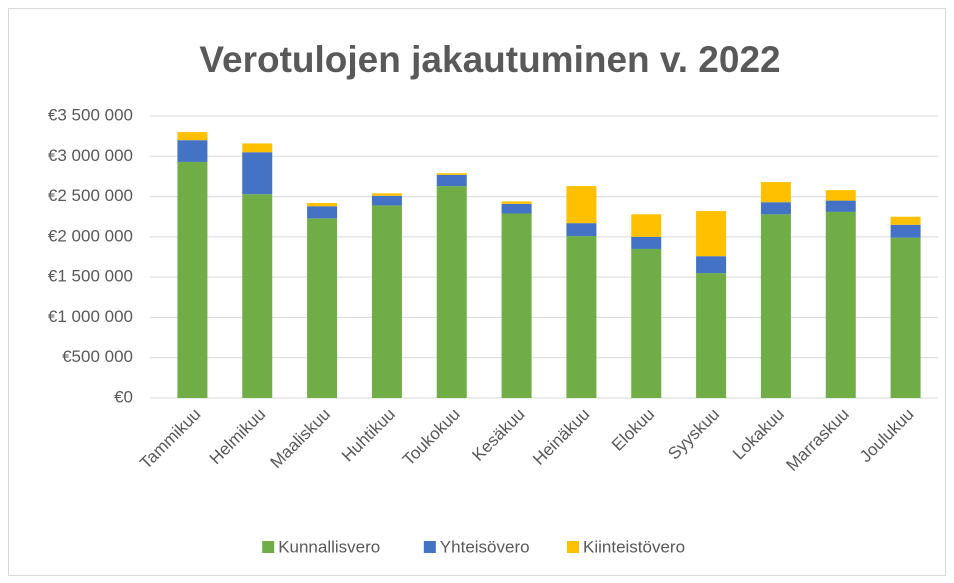  Describe the element at coordinates (489, 59) in the screenshot. I see `chart-title: Verotulojen jakautuminen v. 2022` at that location.